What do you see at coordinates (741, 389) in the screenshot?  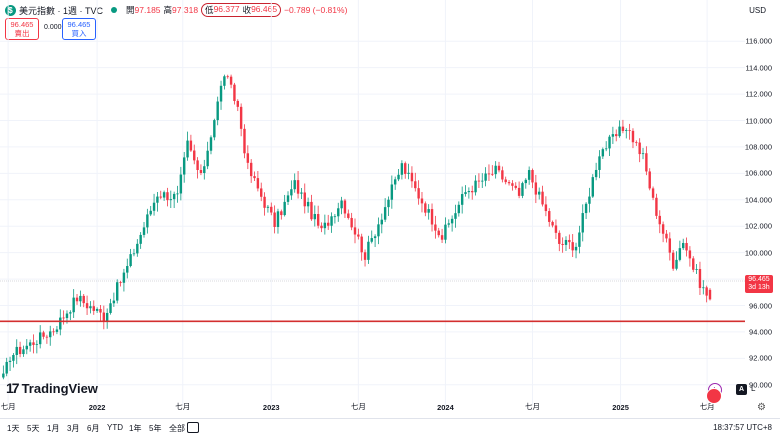 I see `auto-scale-a-icon: A` at bounding box center [741, 389].